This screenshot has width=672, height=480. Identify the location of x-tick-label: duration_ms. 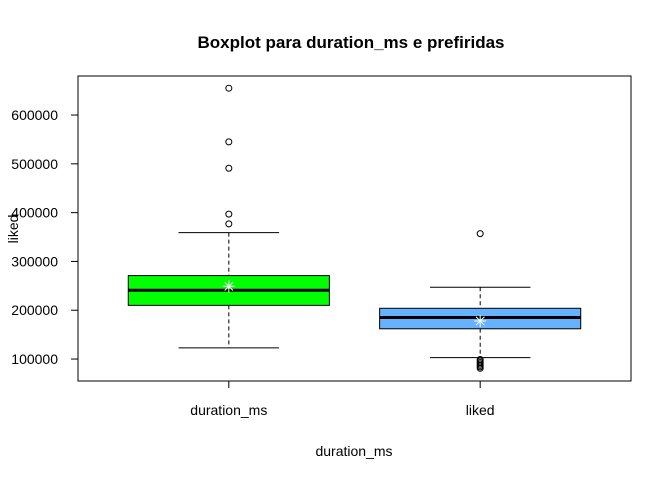
(228, 410).